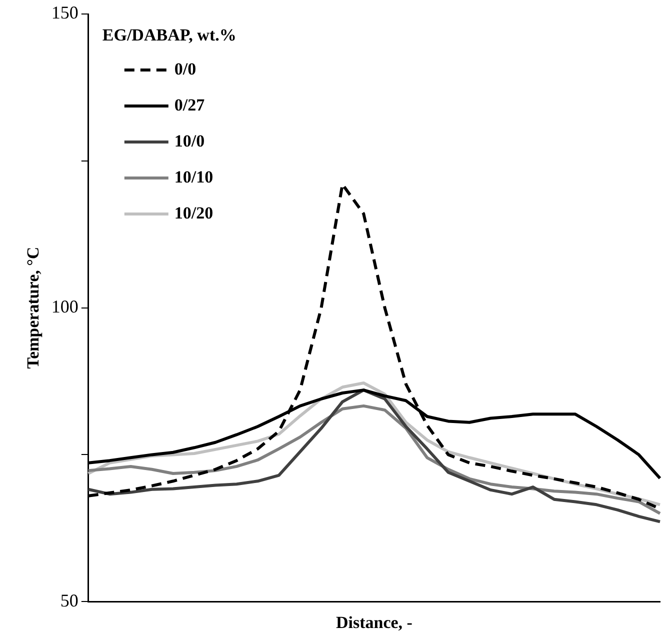 The height and width of the screenshot is (644, 662). I want to click on y-axis-title: Temperature, °C, so click(33, 307).